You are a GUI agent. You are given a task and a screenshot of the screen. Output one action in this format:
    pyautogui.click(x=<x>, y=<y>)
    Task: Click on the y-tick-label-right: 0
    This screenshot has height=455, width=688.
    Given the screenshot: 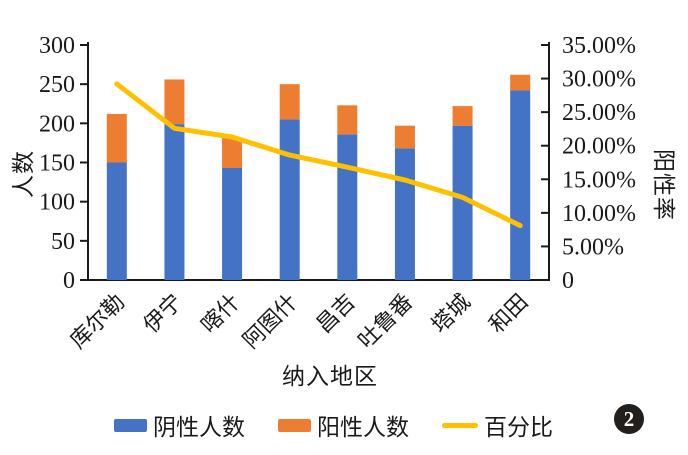 What is the action you would take?
    pyautogui.click(x=568, y=281)
    